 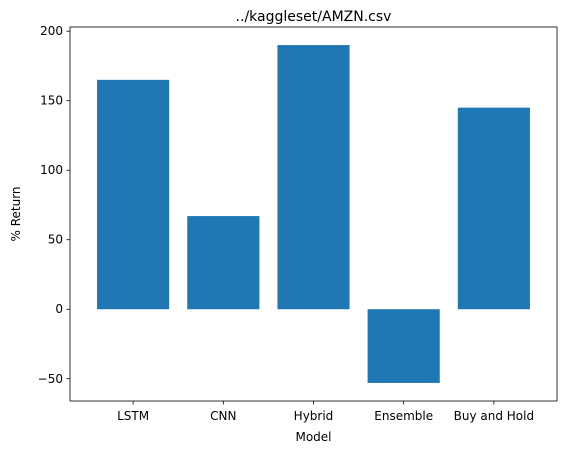 What do you see at coordinates (494, 416) in the screenshot?
I see `x-tick-label: Buy and Hold` at bounding box center [494, 416].